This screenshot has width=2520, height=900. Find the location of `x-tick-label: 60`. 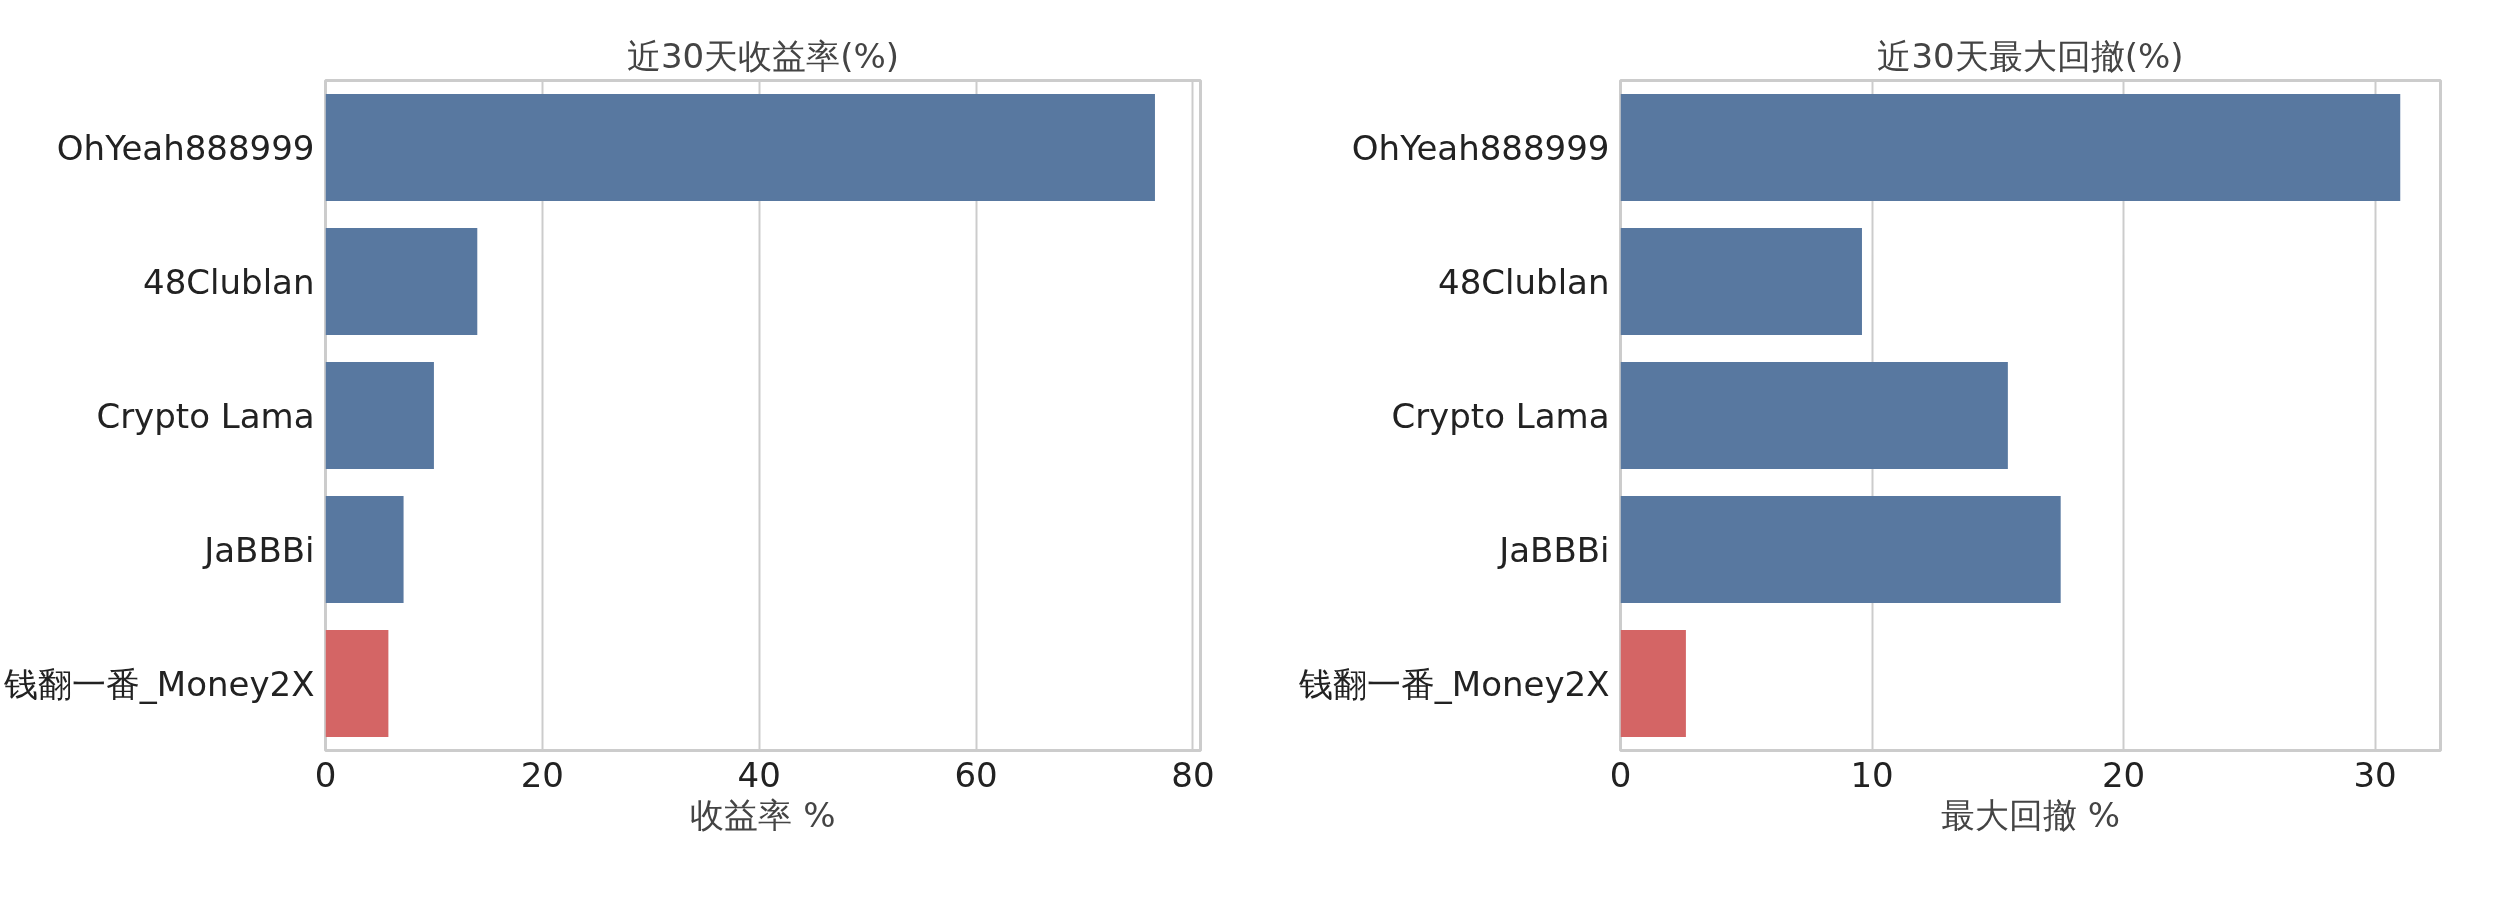

x-tick-label: 60 is located at coordinates (976, 774).